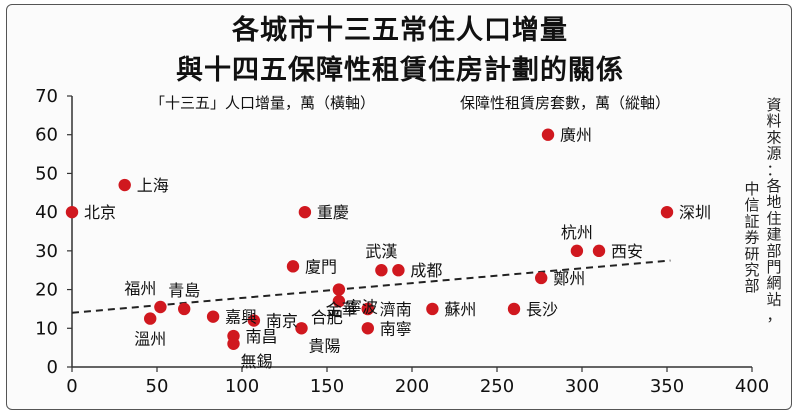 The image size is (800, 419). What do you see at coordinates (241, 317) in the screenshot?
I see `point-label: 嘉興` at bounding box center [241, 317].